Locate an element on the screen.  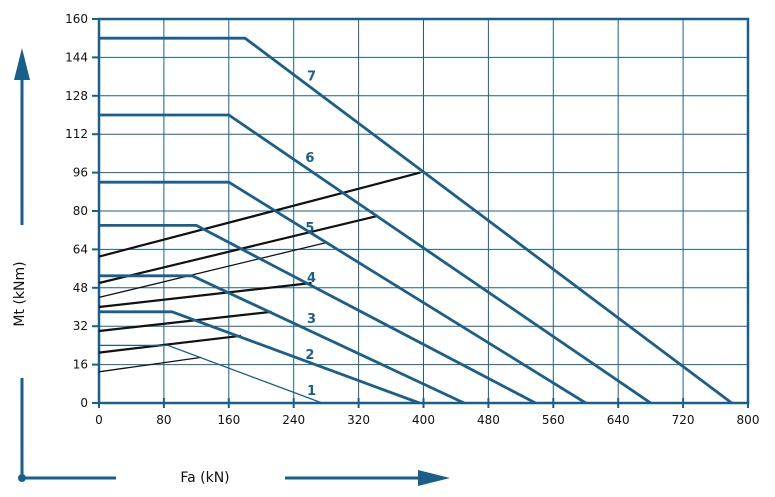
origin-corner is located at coordinates (67, 430).